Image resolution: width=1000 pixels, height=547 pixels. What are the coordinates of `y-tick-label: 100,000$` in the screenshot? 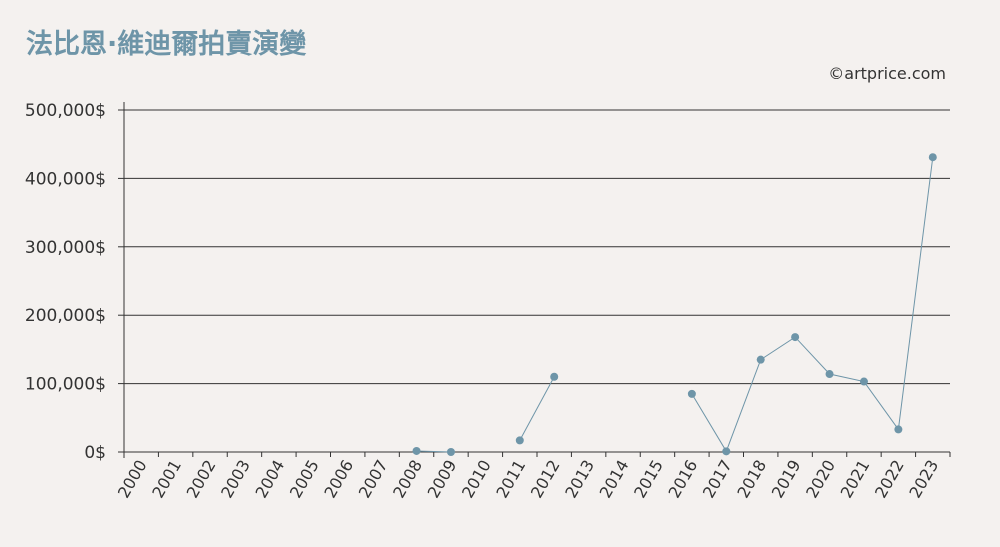 It's located at (65, 385).